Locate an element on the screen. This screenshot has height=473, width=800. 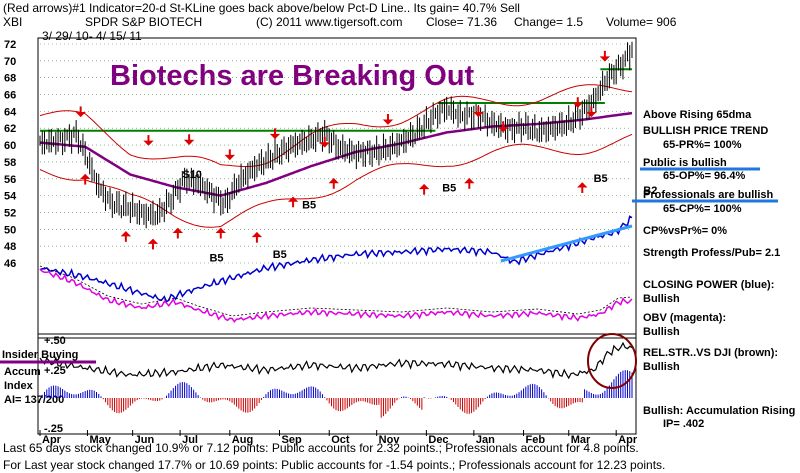
label-relative-strength-status: Bullish is located at coordinates (661, 367).